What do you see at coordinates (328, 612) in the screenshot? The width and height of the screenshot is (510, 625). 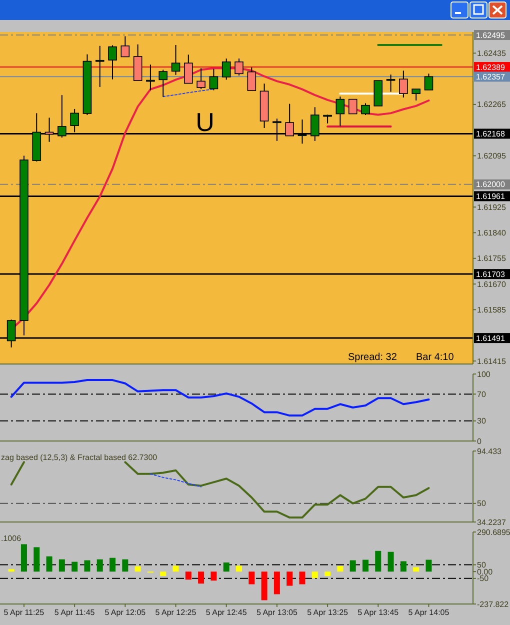 I see `x-tick-label: 5 Apr 13:25` at bounding box center [328, 612].